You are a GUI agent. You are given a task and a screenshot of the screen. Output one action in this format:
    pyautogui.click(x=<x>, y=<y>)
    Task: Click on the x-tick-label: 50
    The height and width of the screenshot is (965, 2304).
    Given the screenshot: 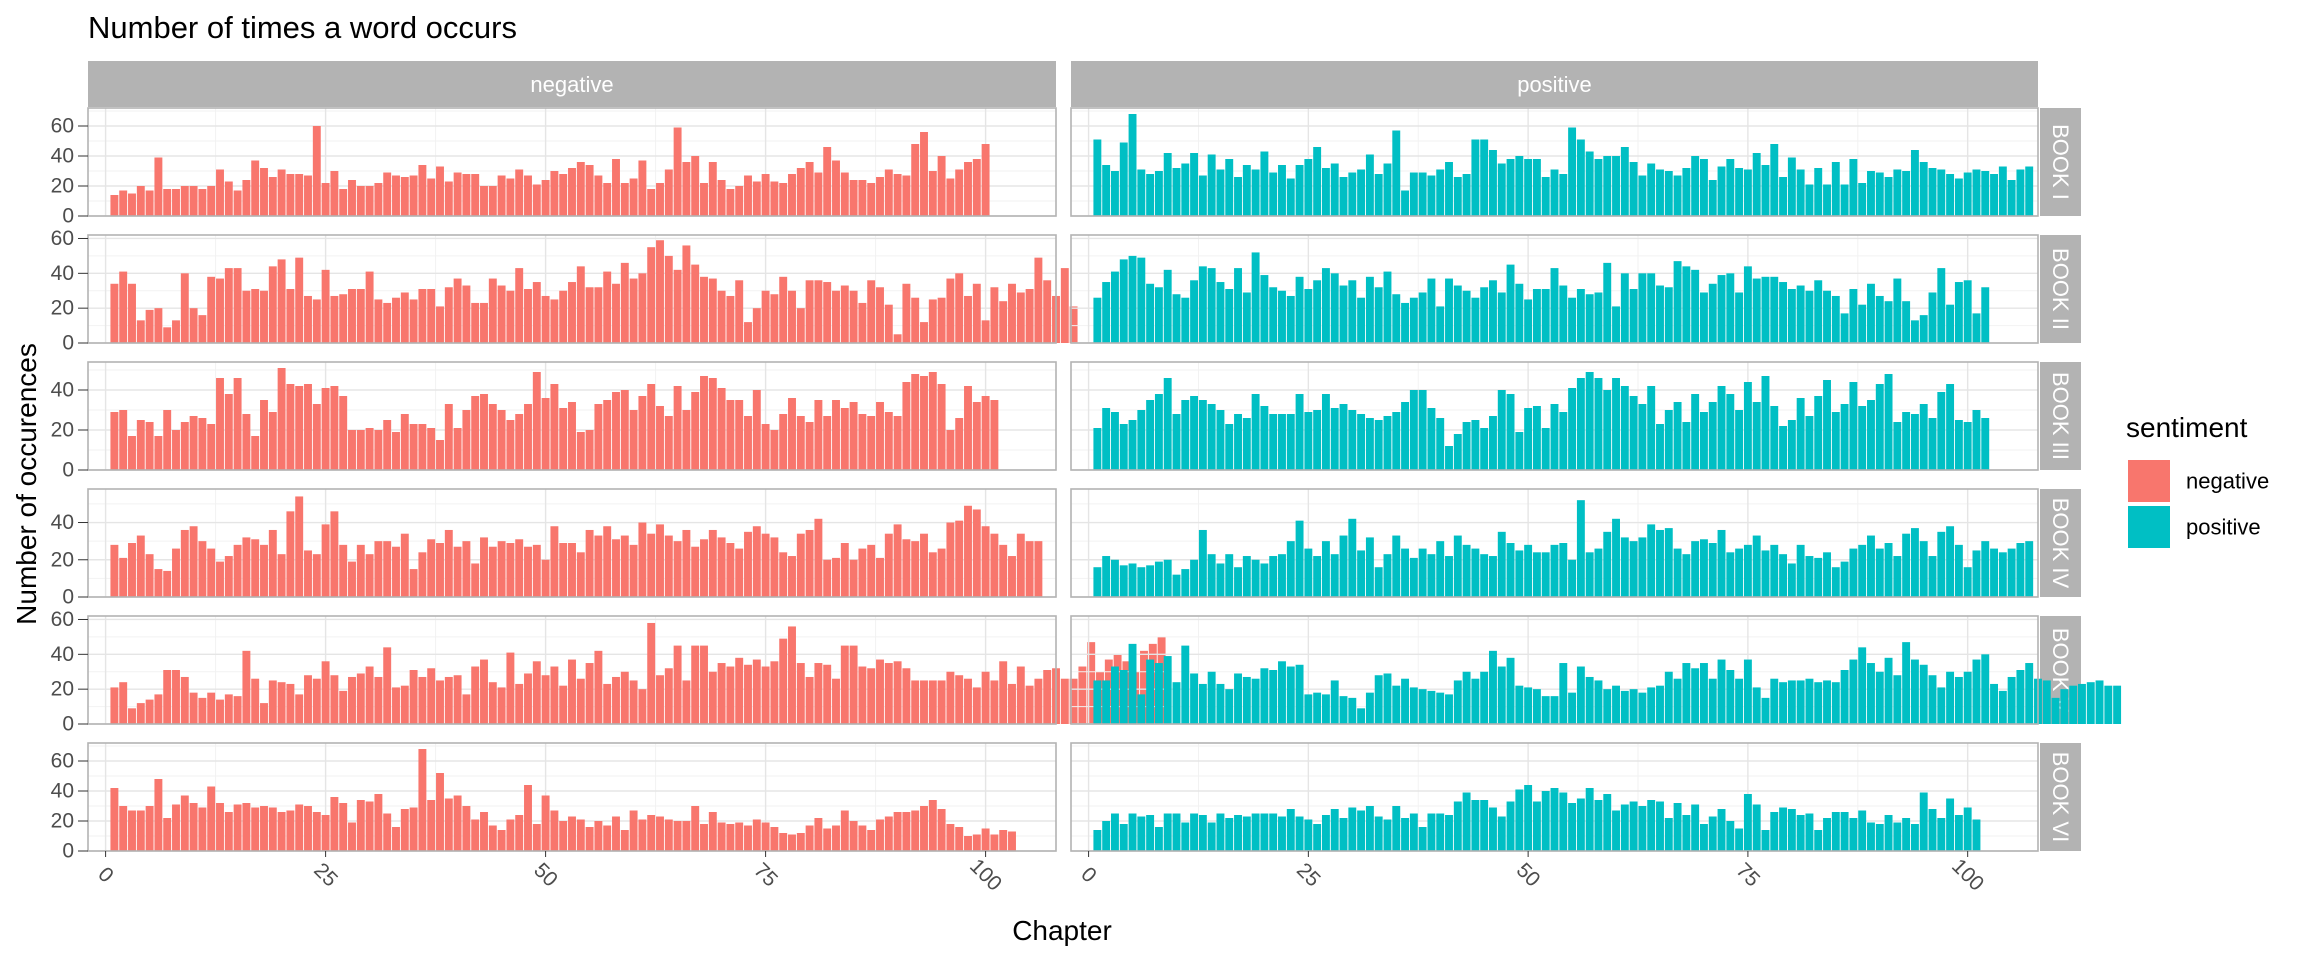 What is the action you would take?
    pyautogui.click(x=1528, y=875)
    